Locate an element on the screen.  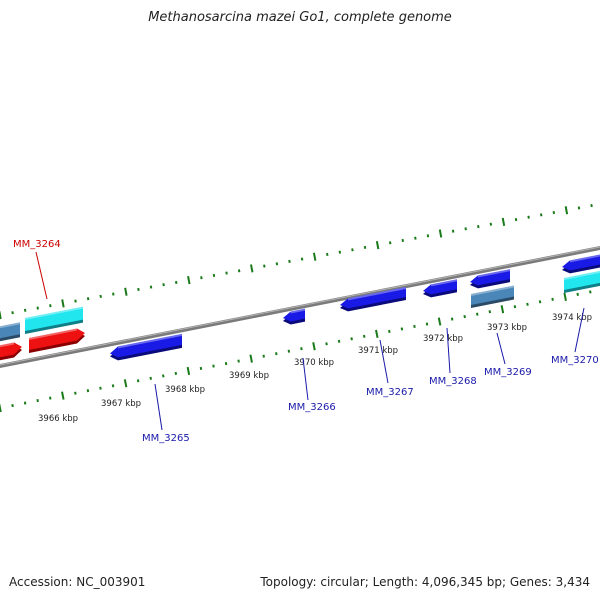
leader-mm3270 is located at coordinates (579, 330).